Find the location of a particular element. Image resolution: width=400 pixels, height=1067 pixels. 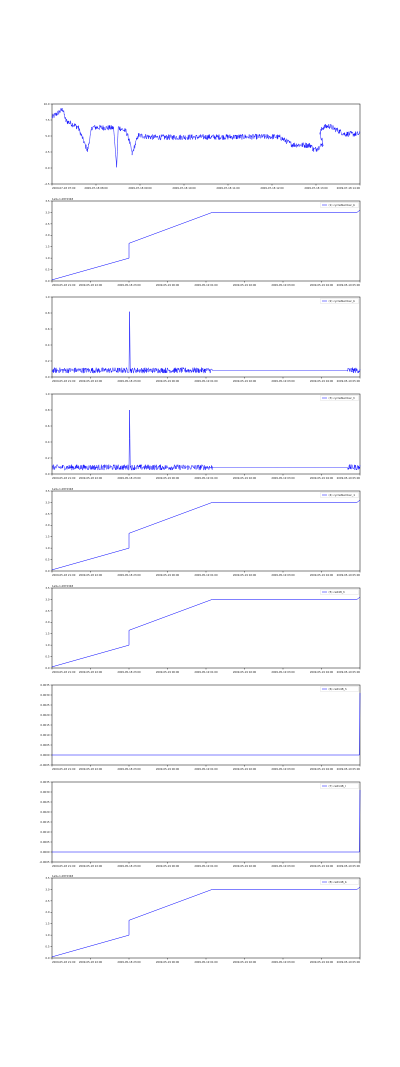

x-tick-label: 2009-07-18 14:00 is located at coordinates (349, 188).